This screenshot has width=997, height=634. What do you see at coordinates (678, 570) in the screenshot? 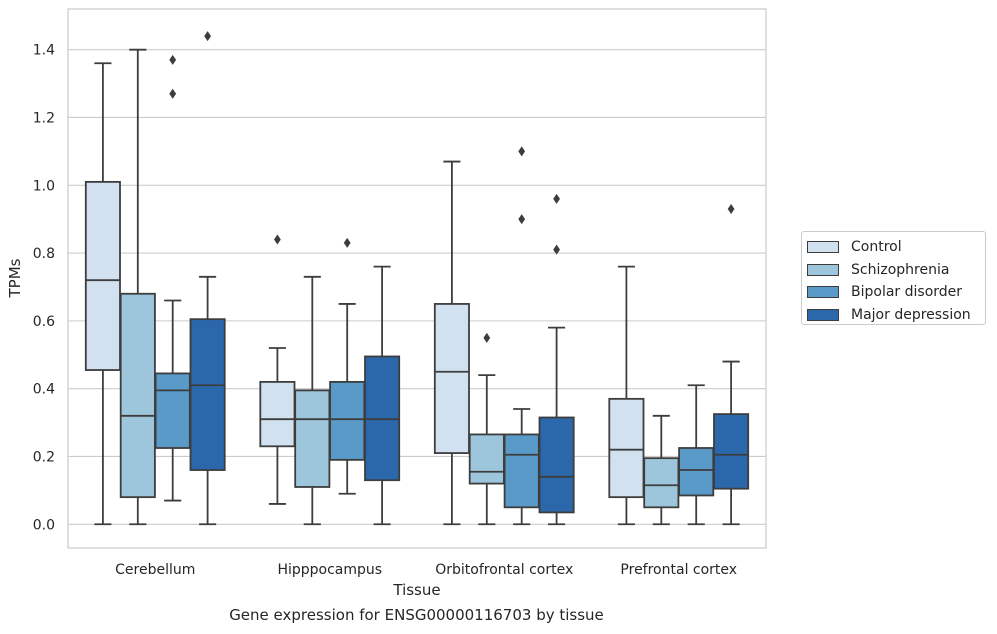
I see `x-tick-label: Prefrontal cortex` at bounding box center [678, 570].